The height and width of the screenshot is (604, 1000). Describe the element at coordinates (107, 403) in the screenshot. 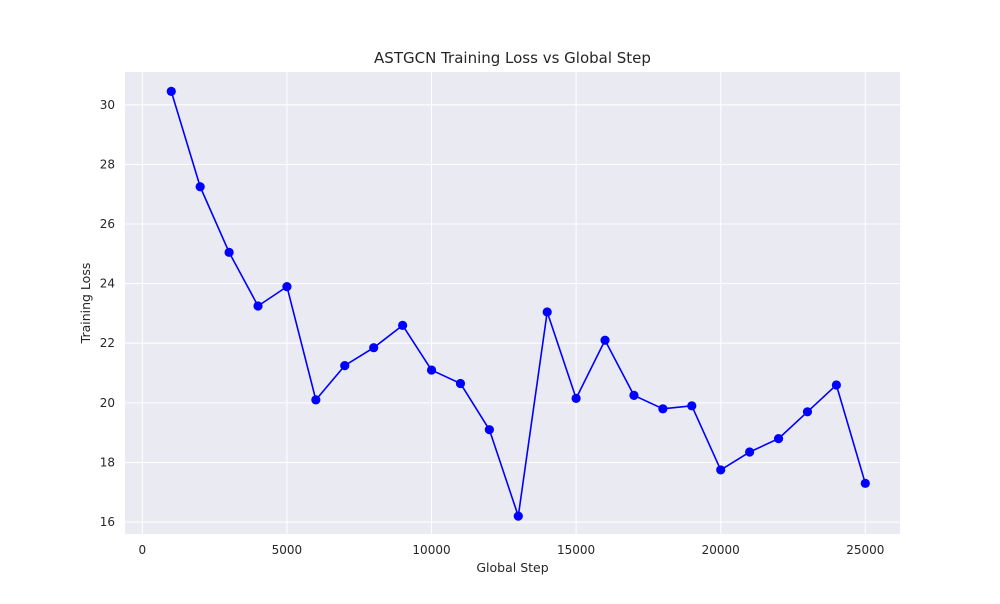

I see `y-tick-label: 20` at that location.